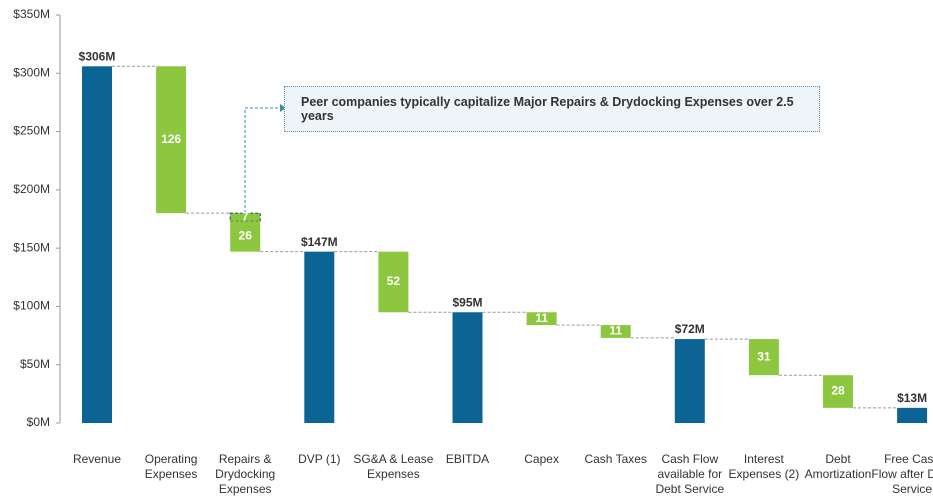 Image resolution: width=933 pixels, height=501 pixels. What do you see at coordinates (245, 474) in the screenshot?
I see `x-tick-label: Repairs & Drydocking Expenses` at bounding box center [245, 474].